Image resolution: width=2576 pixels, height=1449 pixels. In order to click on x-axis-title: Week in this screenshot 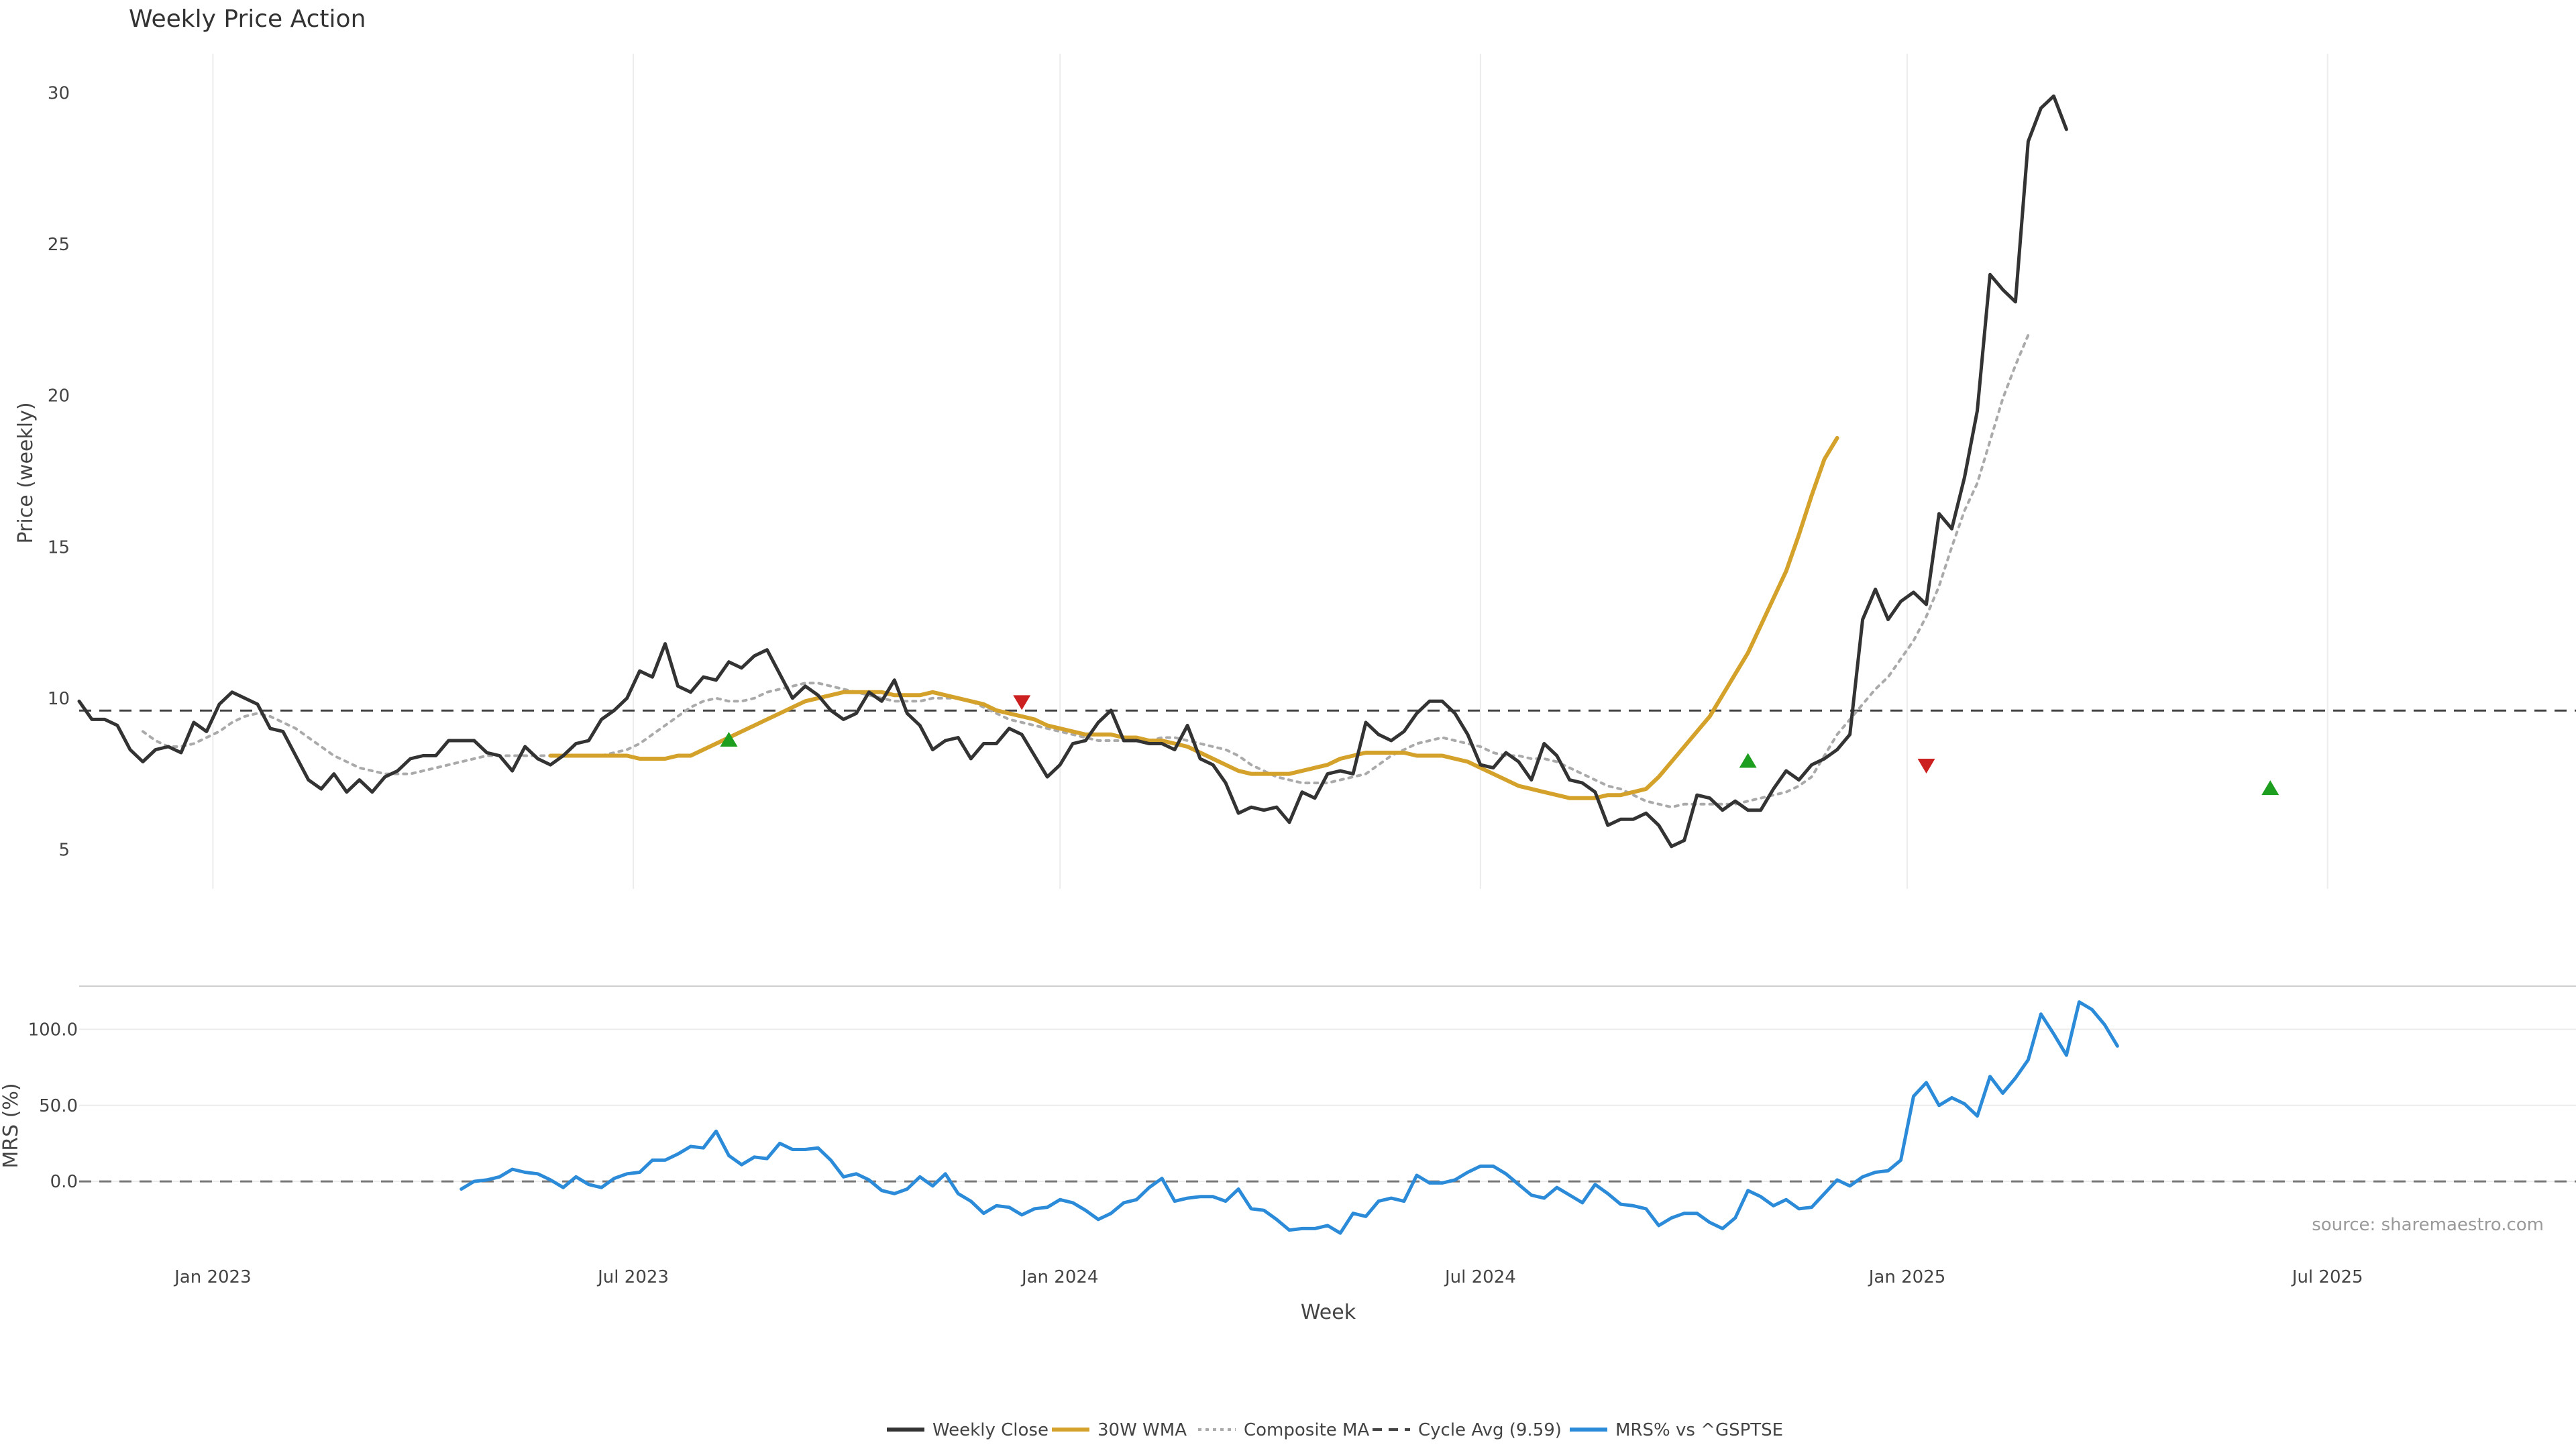, I will do `click(1328, 1312)`.